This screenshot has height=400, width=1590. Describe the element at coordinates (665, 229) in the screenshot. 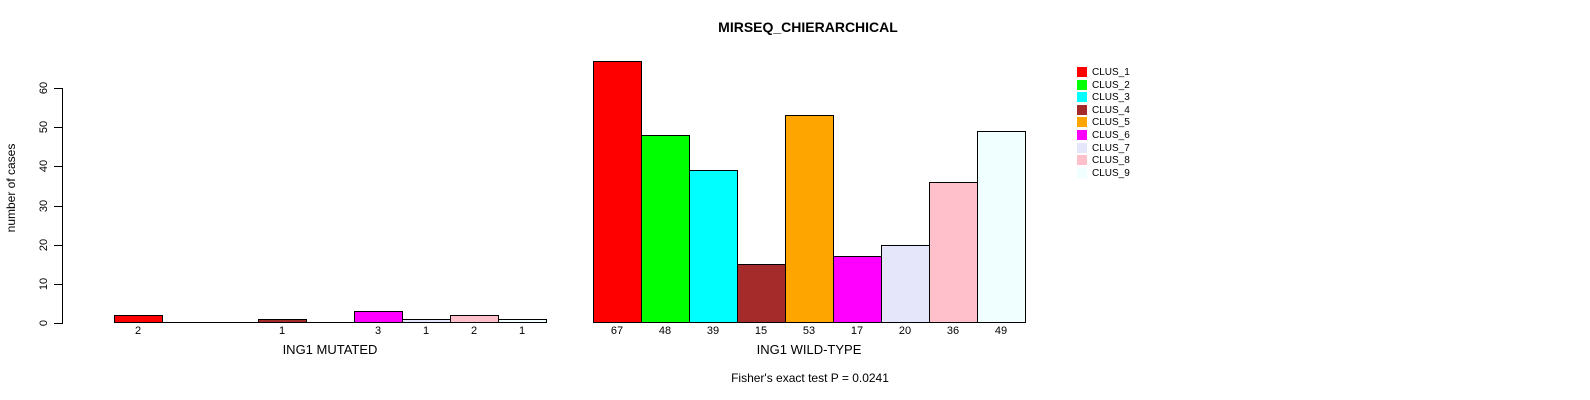

I see `bar-clus_2-wildtype` at that location.